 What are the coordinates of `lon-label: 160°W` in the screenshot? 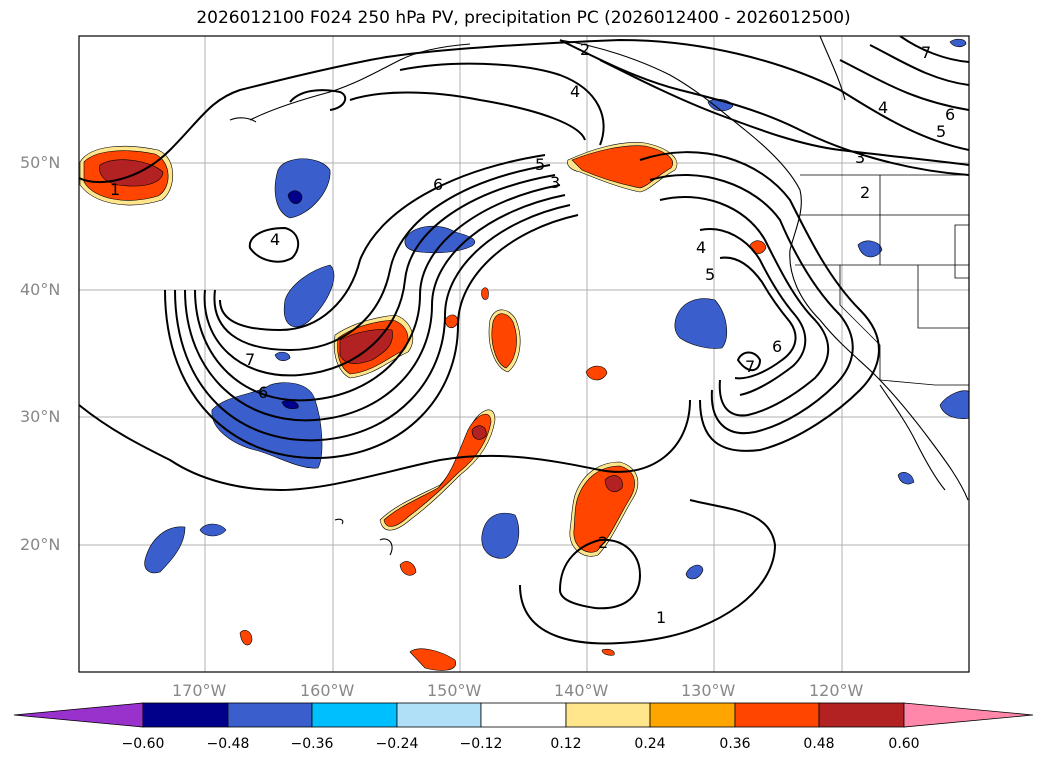 It's located at (327, 690).